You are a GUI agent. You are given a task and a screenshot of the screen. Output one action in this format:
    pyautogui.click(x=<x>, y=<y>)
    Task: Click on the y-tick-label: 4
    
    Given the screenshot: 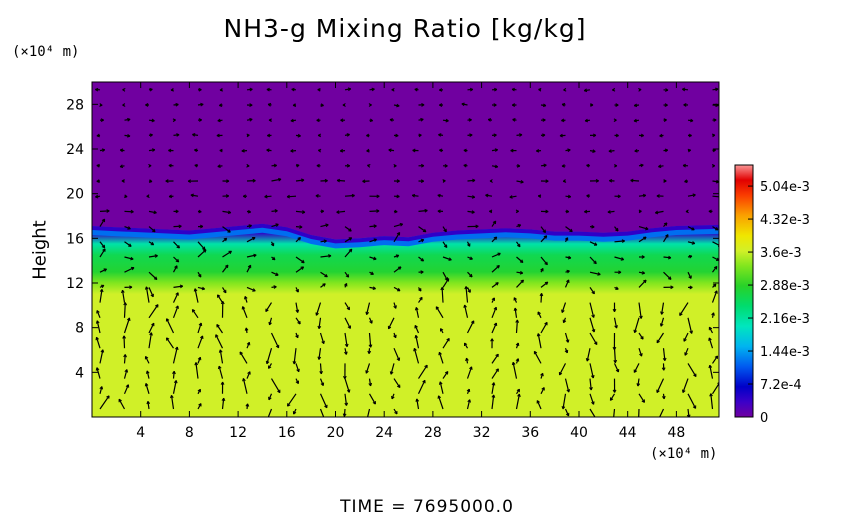 What is the action you would take?
    pyautogui.click(x=79, y=373)
    